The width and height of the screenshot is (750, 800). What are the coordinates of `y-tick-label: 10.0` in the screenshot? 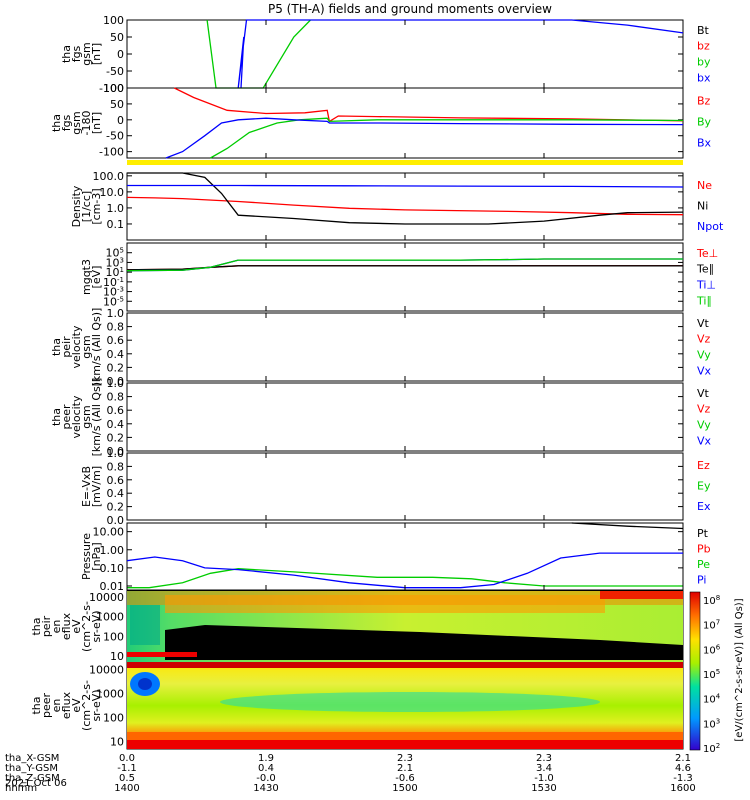 It's located at (112, 192).